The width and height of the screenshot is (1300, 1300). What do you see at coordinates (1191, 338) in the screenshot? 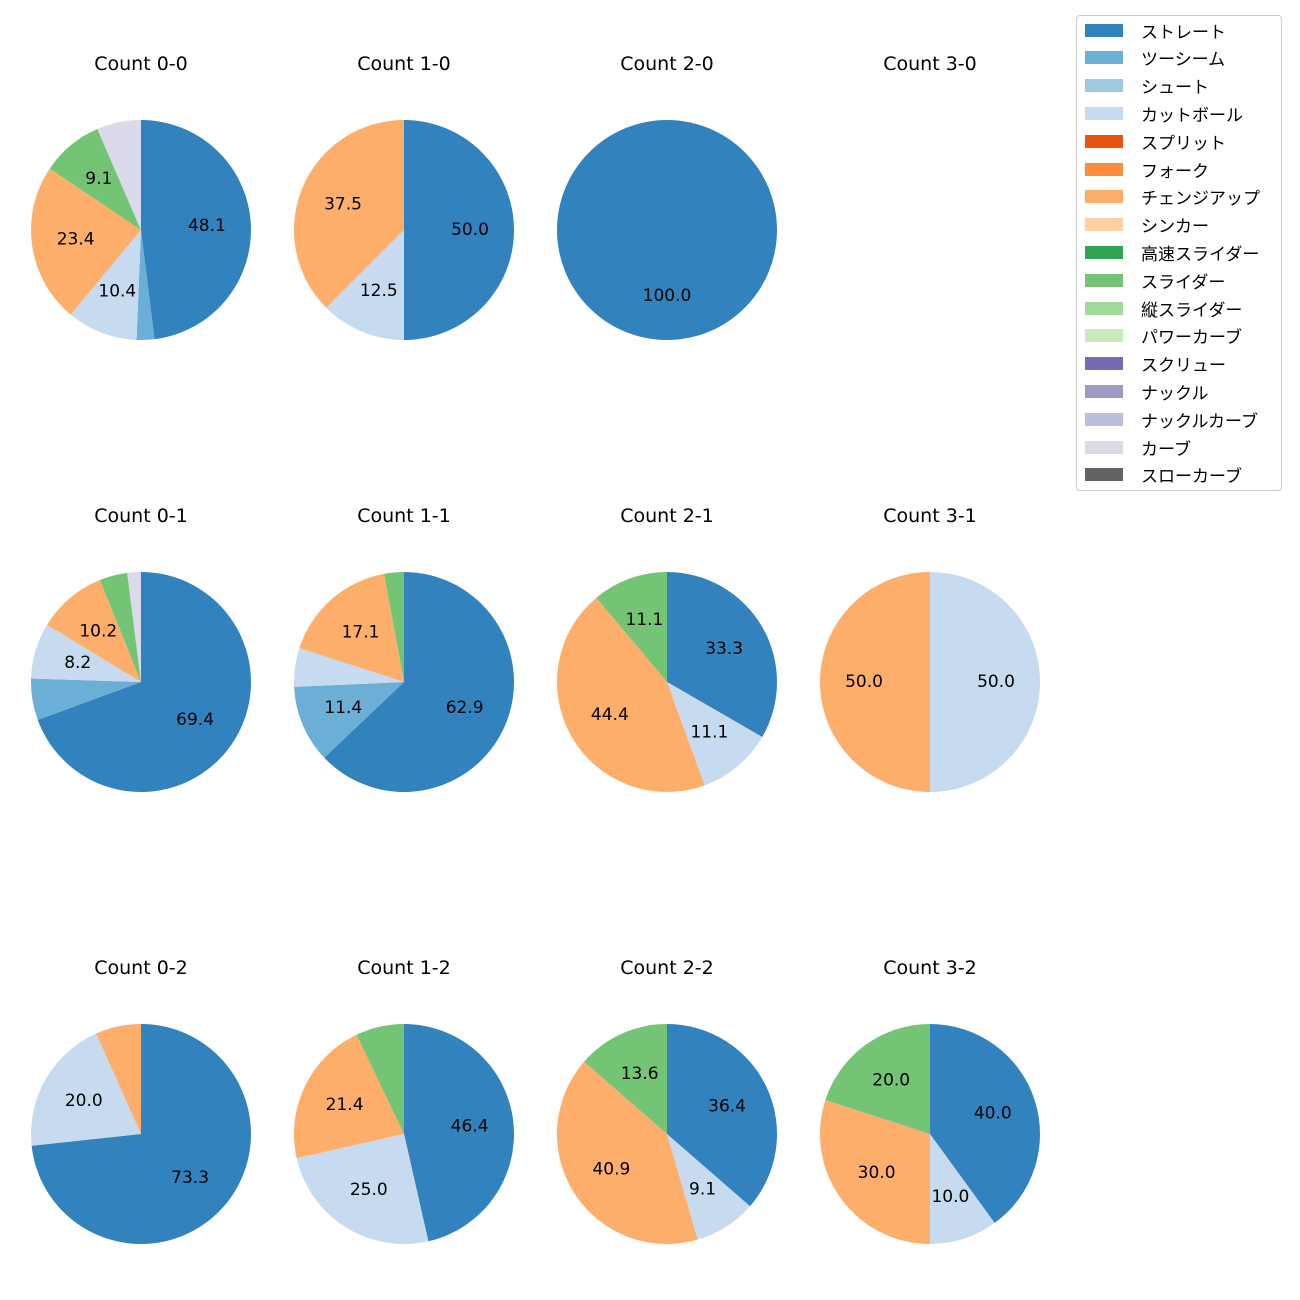
I see `legend-label: パワーカーブ` at bounding box center [1191, 338].